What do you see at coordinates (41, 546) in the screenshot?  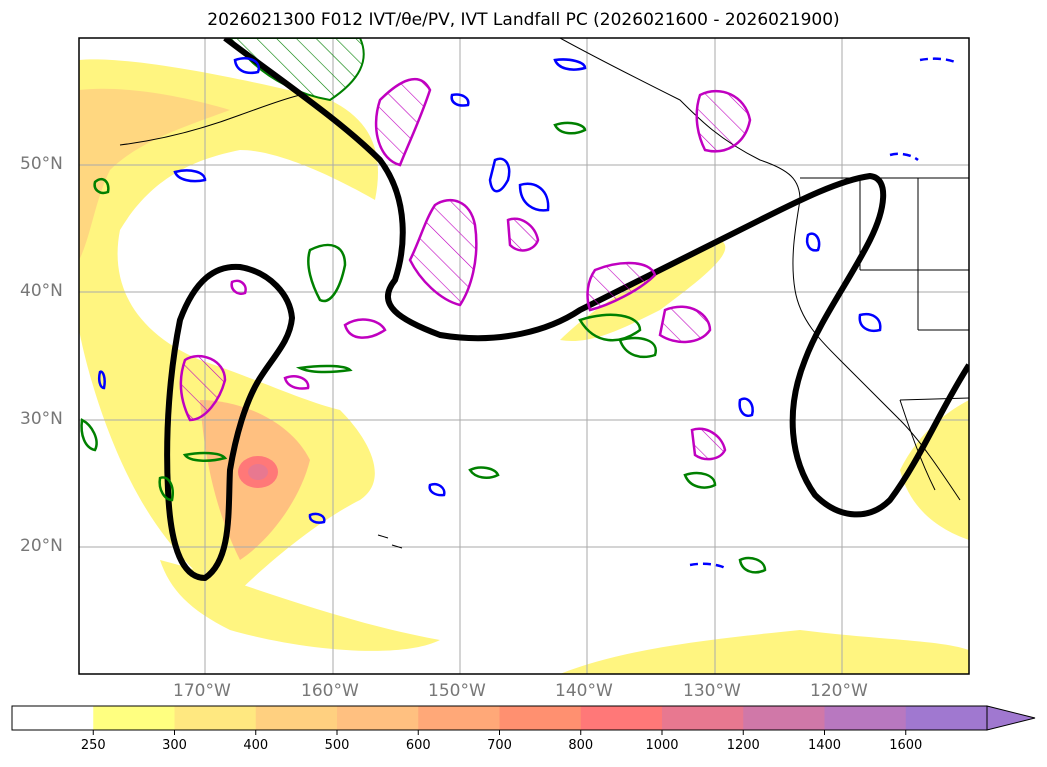 I see `lat-label-20n: 20°N` at bounding box center [41, 546].